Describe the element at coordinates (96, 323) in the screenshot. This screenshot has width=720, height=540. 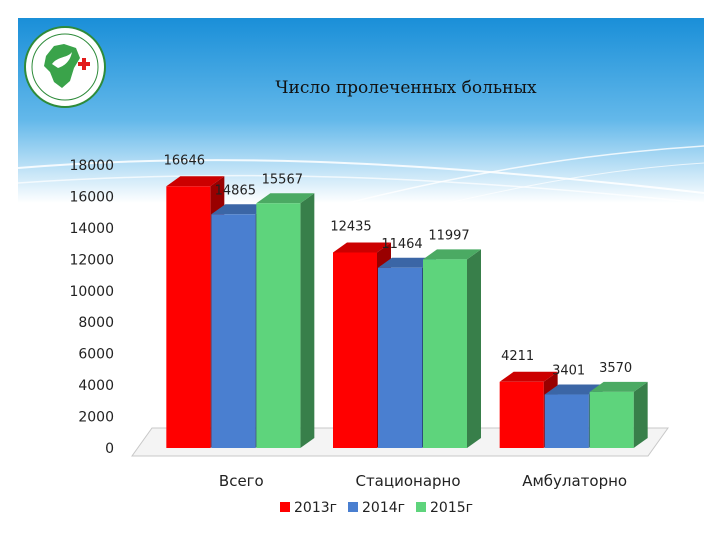
I see `y-tick-label: 8000` at that location.